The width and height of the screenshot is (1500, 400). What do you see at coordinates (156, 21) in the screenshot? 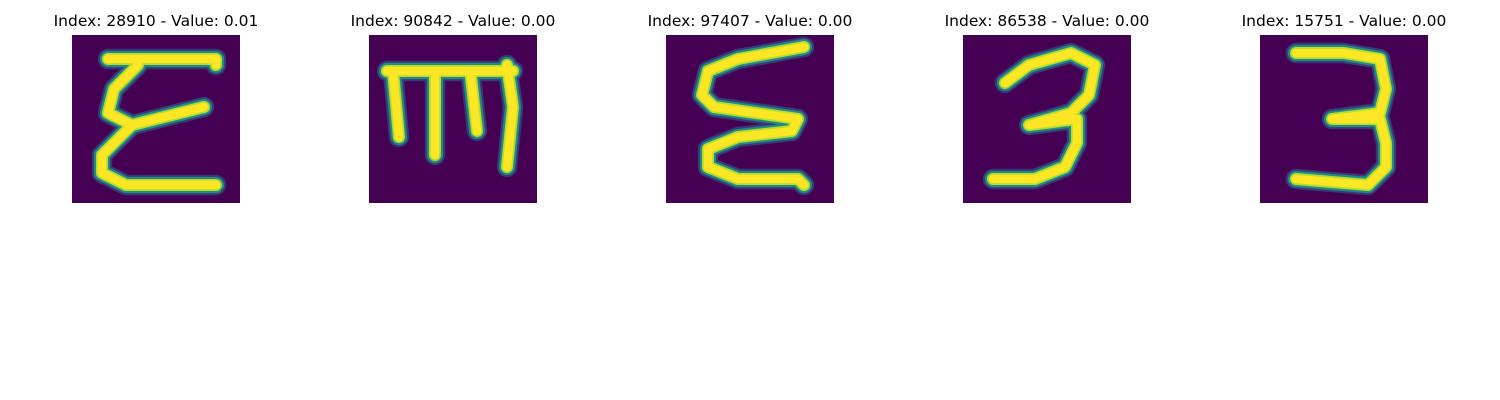
I see `panel-title: Index: 28910 - Value: 0.01` at bounding box center [156, 21].